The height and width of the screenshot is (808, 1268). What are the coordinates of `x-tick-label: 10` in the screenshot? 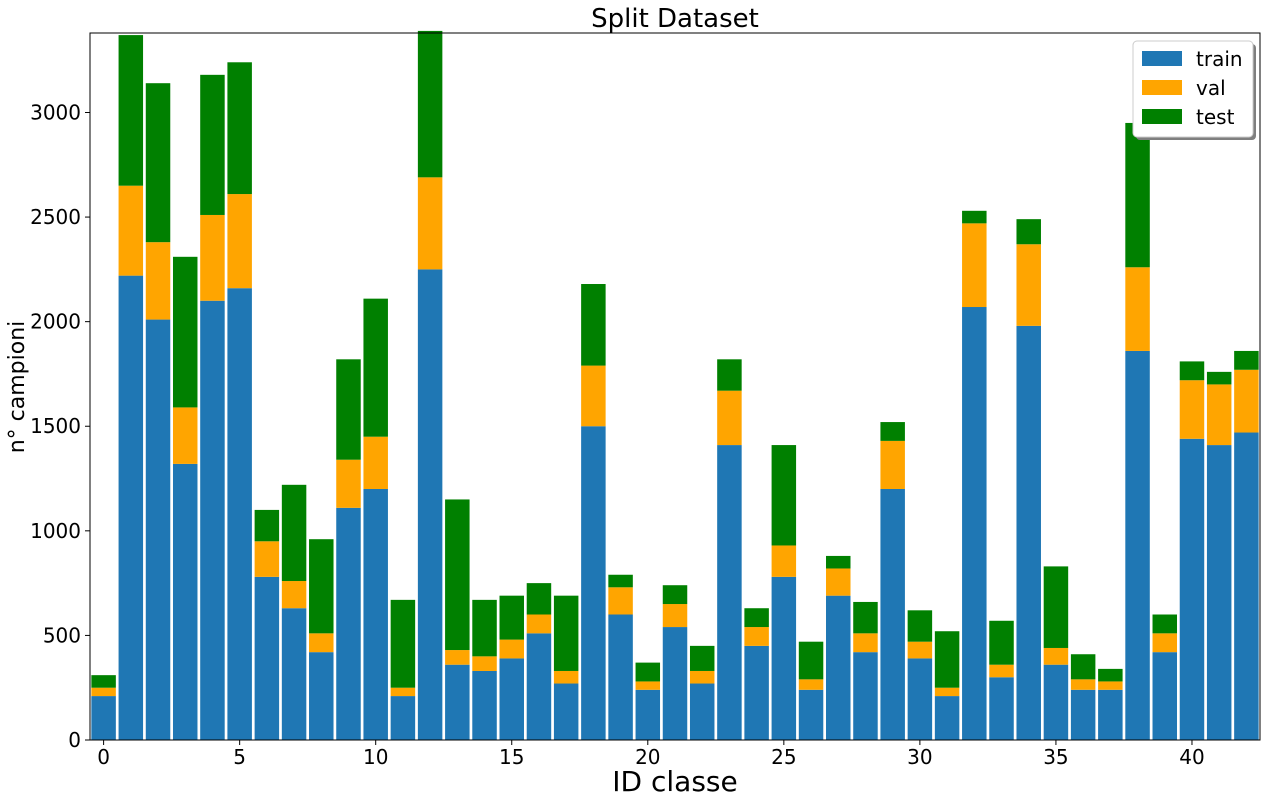 It's located at (375, 757).